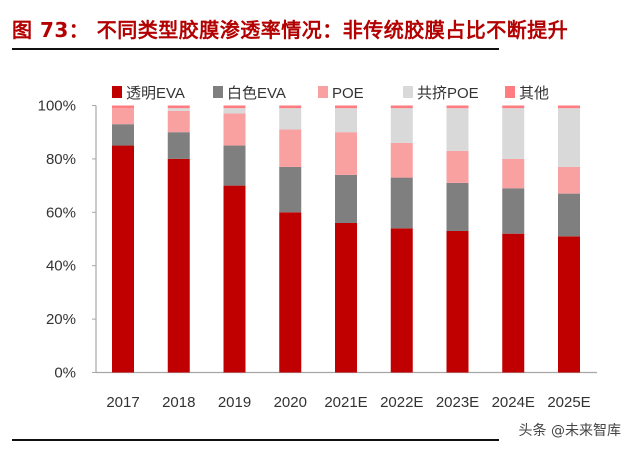  Describe the element at coordinates (256, 93) in the screenshot. I see `legend-label: 白色EVA` at that location.